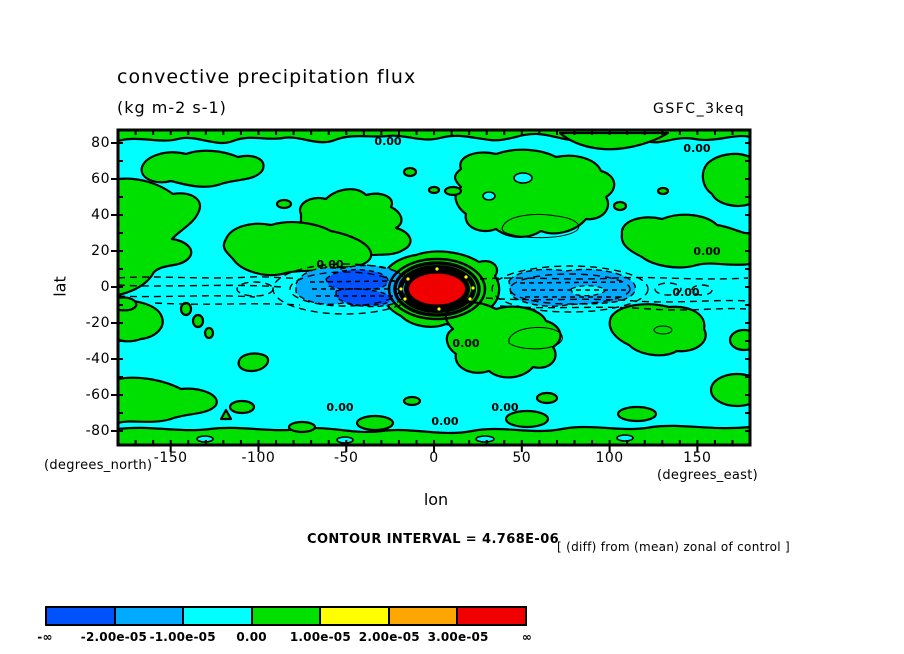 Image resolution: width=904 pixels, height=654 pixels. What do you see at coordinates (98, 465) in the screenshot?
I see `y-axis-units: (degrees_north)` at bounding box center [98, 465].